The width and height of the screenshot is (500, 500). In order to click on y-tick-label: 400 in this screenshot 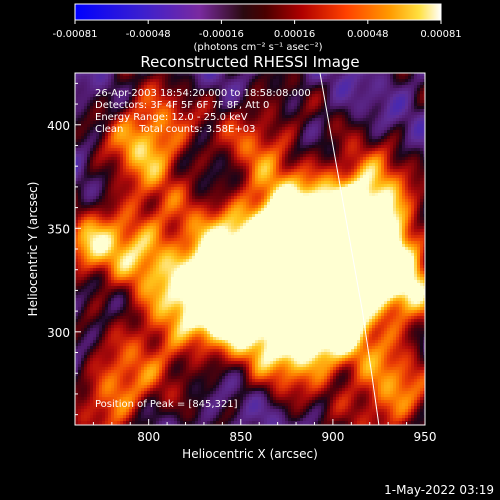, I will do `click(58, 126)`.